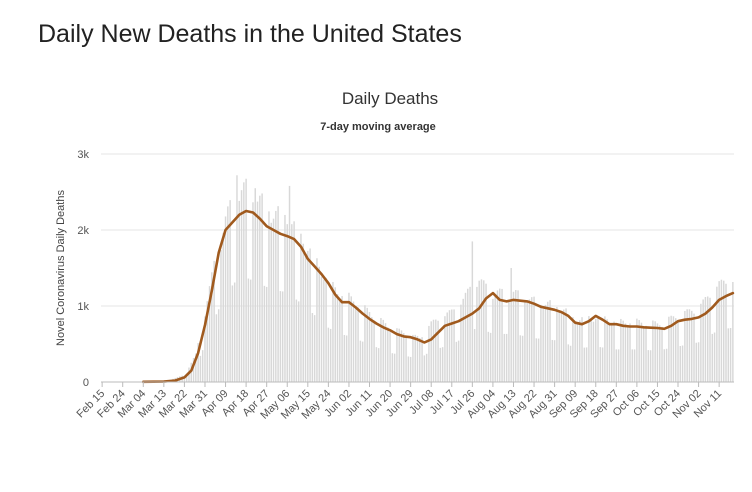 This screenshot has height=492, width=752. Describe the element at coordinates (250, 34) in the screenshot. I see `page-title: Daily New Deaths in the United States` at that location.